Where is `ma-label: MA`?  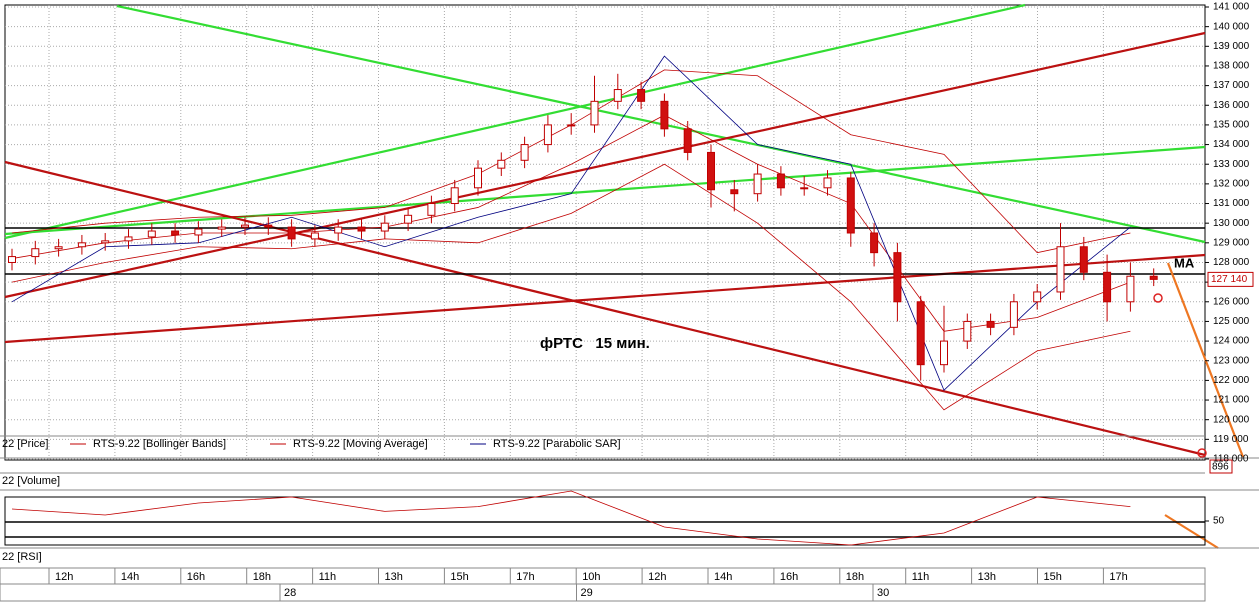
ma-label: MA is located at coordinates (1184, 262).